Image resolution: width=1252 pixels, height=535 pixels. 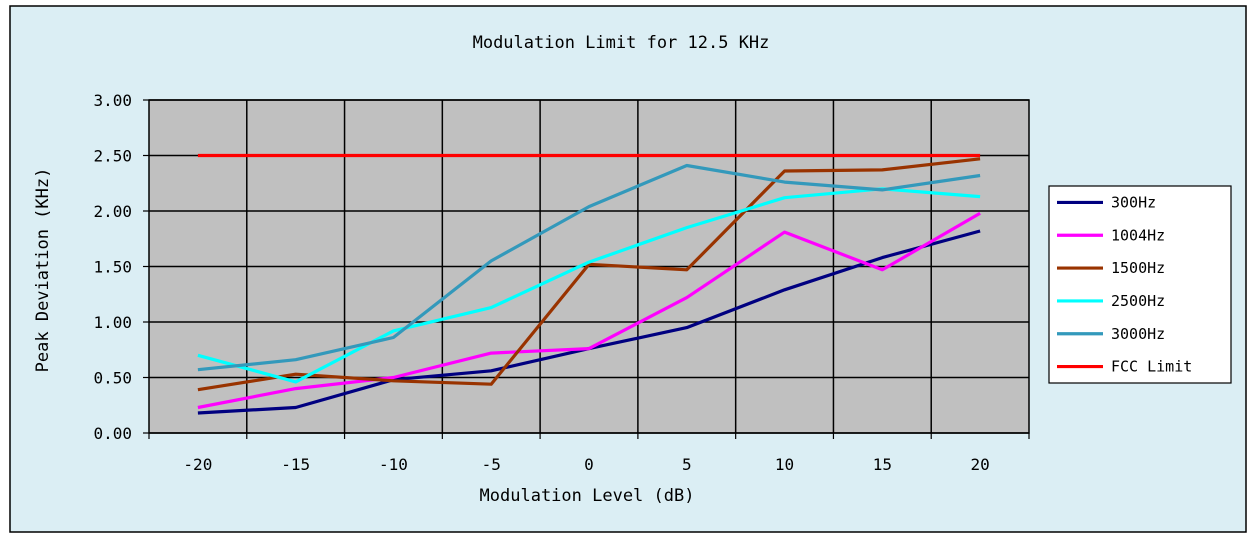 What do you see at coordinates (882, 464) in the screenshot?
I see `x-tick-label: 15` at bounding box center [882, 464].